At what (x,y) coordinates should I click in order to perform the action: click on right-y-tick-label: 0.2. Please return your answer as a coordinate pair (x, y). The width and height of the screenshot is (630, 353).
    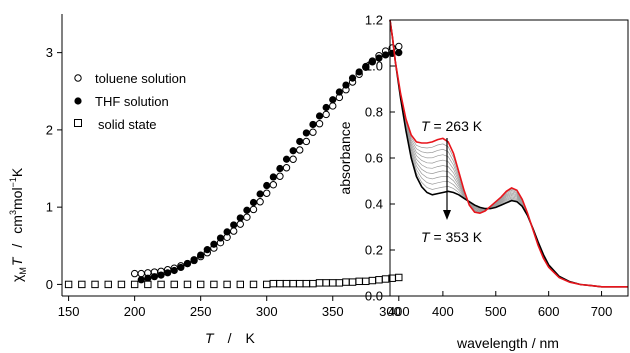
    Looking at the image, I should click on (374, 250).